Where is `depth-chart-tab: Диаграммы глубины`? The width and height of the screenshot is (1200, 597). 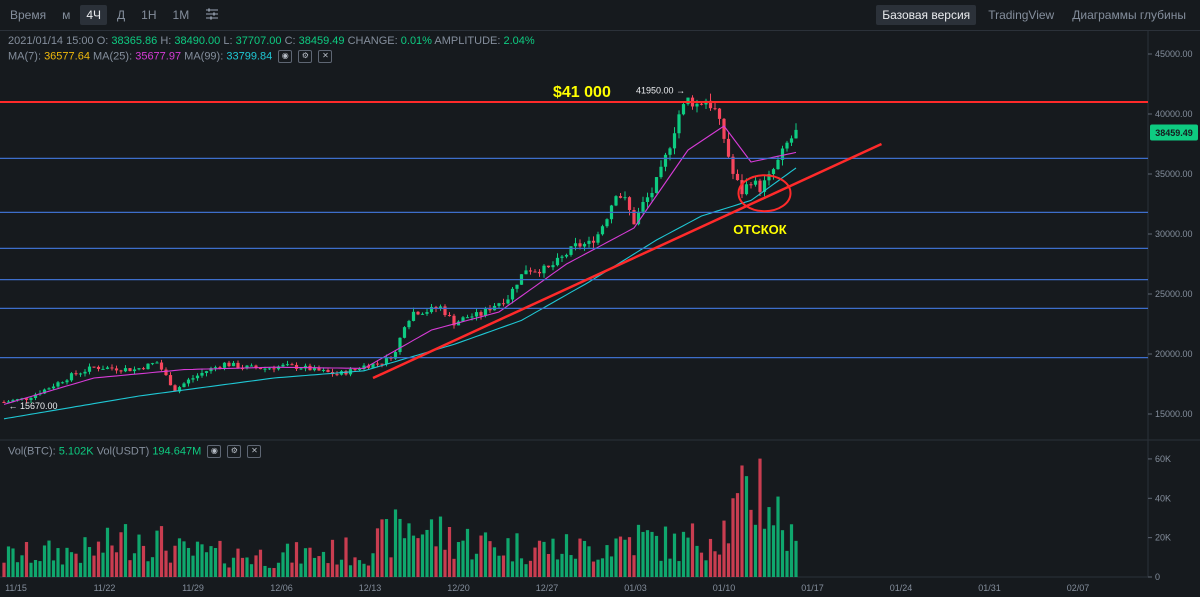
depth-chart-tab: Диаграммы глубины is located at coordinates (1129, 15).